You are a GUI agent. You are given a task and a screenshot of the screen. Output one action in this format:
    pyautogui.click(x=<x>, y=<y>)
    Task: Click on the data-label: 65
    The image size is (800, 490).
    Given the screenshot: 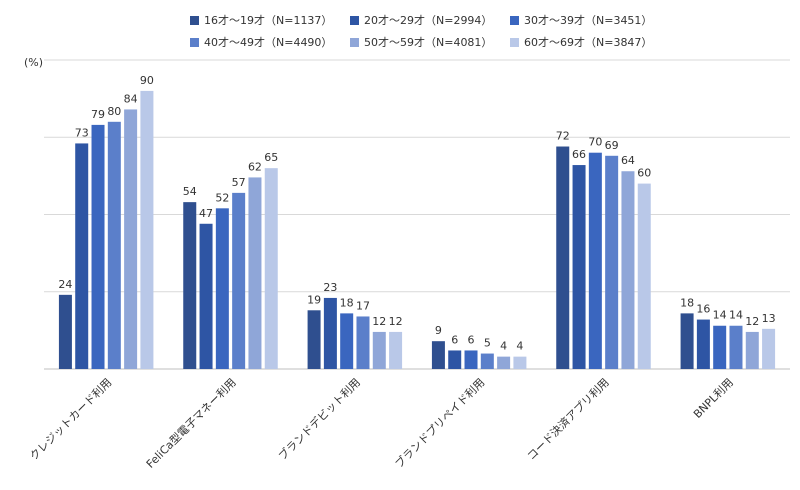 What is the action you would take?
    pyautogui.click(x=271, y=157)
    